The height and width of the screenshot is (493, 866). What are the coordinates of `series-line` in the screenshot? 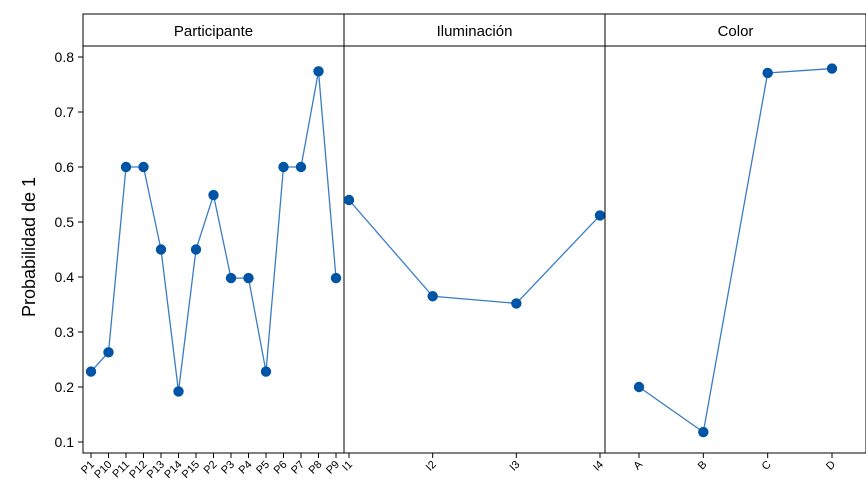 It's located at (474, 252).